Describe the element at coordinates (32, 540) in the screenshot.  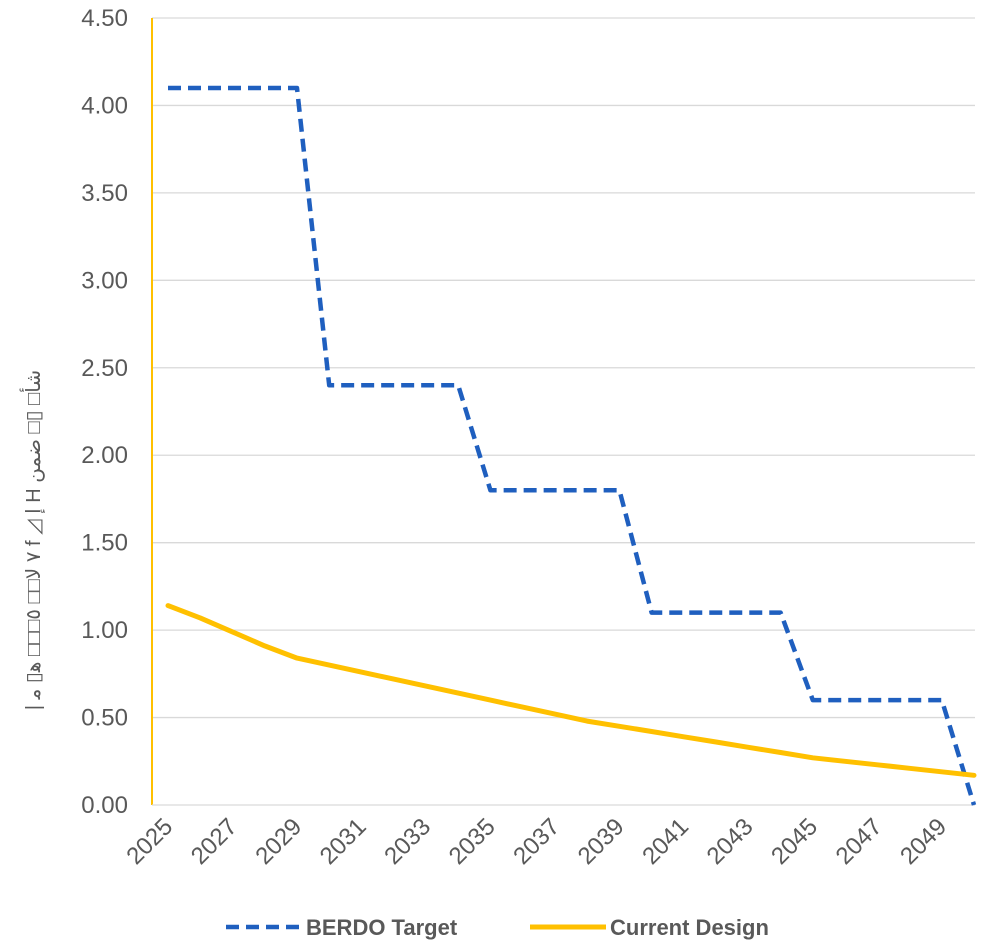
I see `y-axis-title: | ٧ لا□□ ٥□□□ ﻫ▯ ﻣ f ◿ إ H شأ□ ▯□ ضمن` at that location.